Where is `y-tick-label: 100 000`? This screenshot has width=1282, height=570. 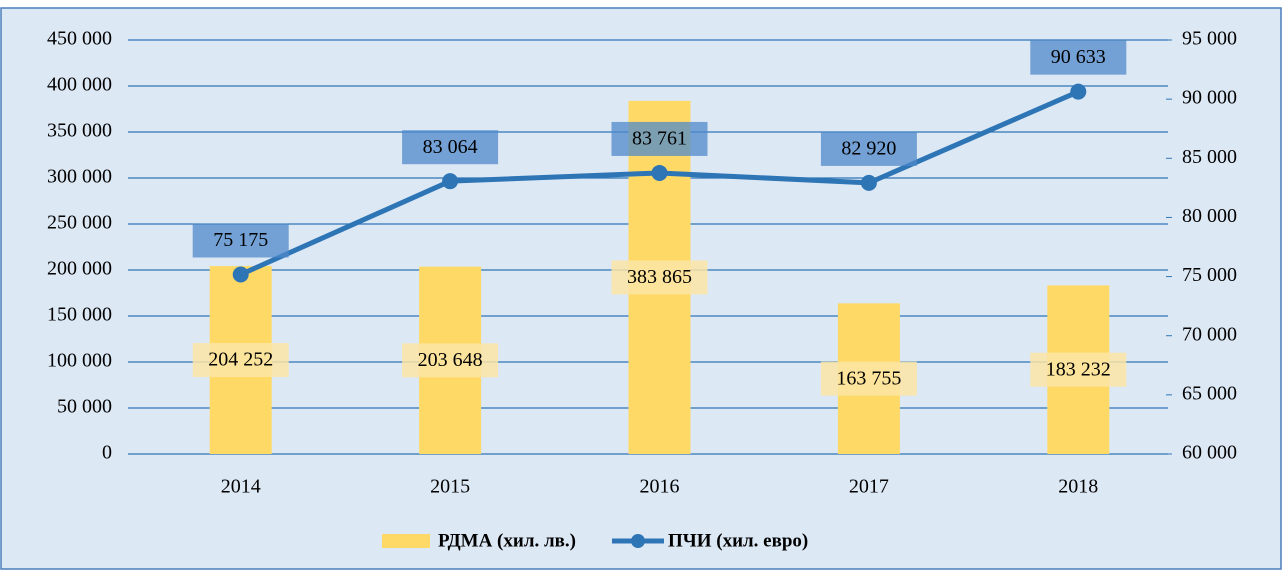 y-tick-label: 100 000 is located at coordinates (79, 361).